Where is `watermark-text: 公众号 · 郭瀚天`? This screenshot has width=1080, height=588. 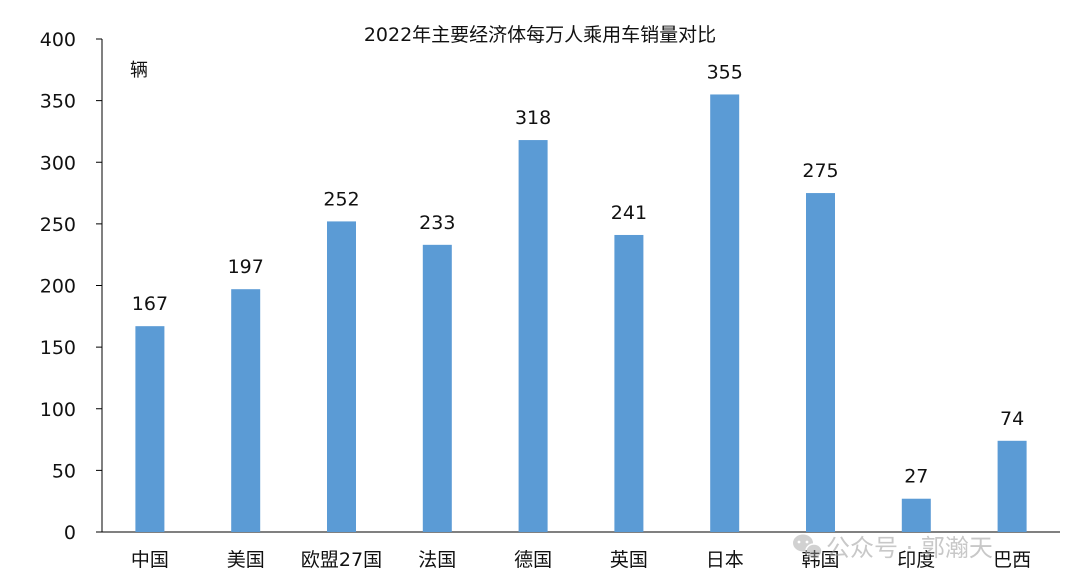 watermark-text: 公众号 · 郭瀚天 is located at coordinates (909, 548).